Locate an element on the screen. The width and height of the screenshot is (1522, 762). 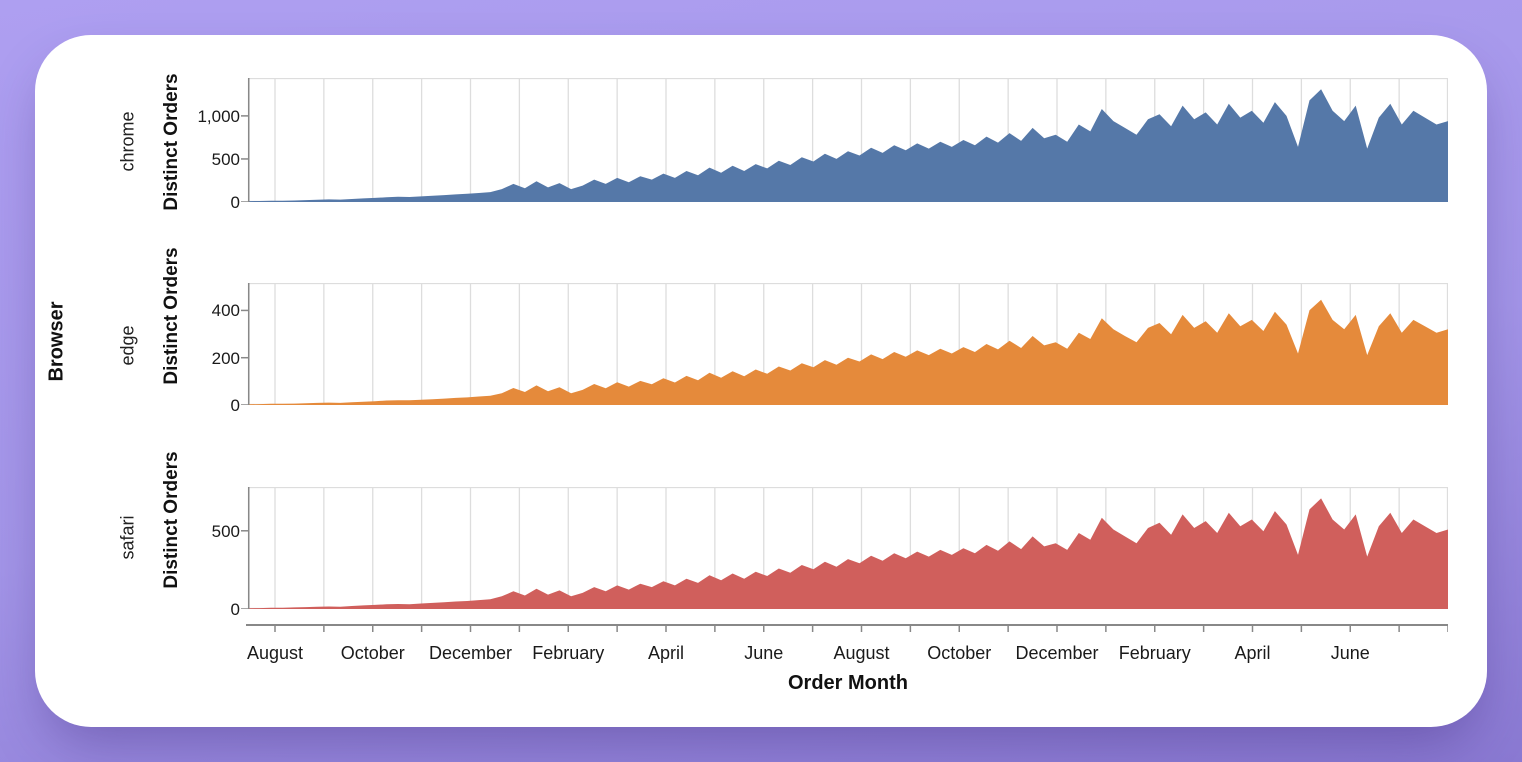
y-tick-label: 200 is located at coordinates (225, 358).